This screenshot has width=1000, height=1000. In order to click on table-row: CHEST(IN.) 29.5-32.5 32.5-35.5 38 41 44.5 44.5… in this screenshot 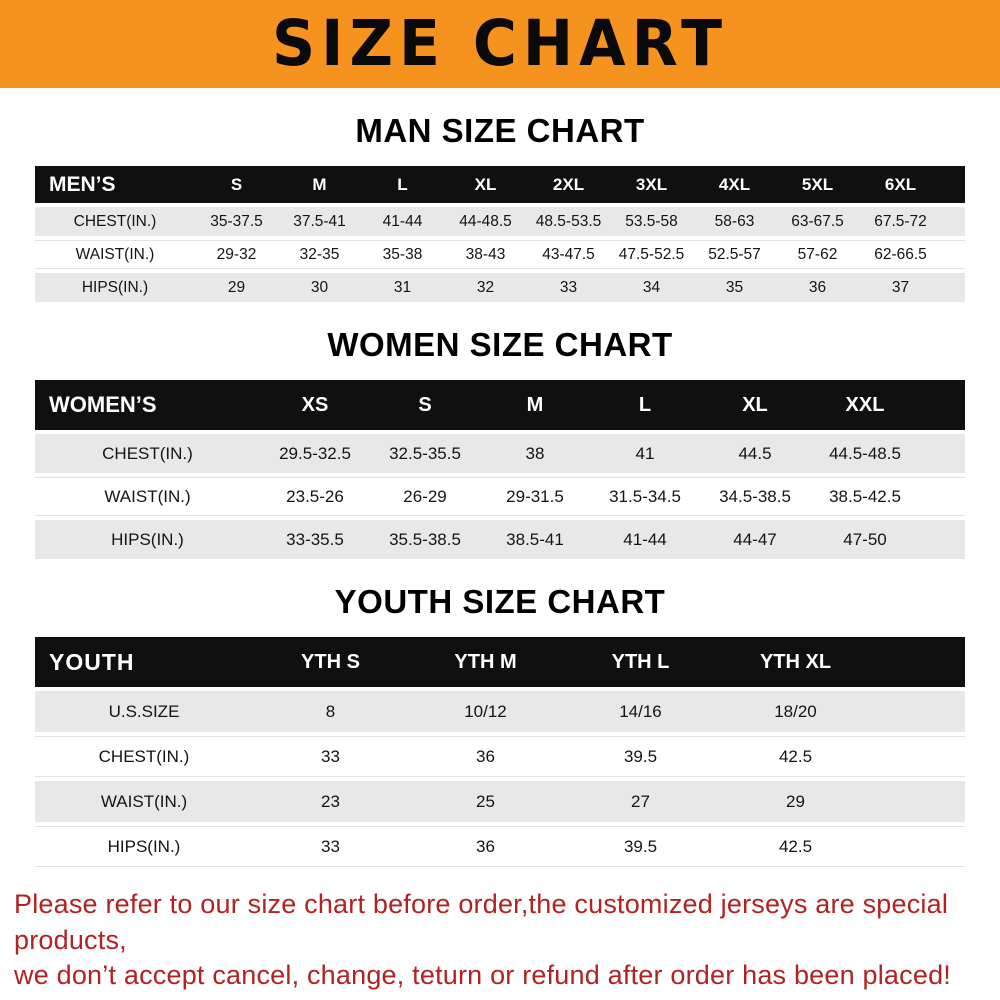, I will do `click(500, 453)`.